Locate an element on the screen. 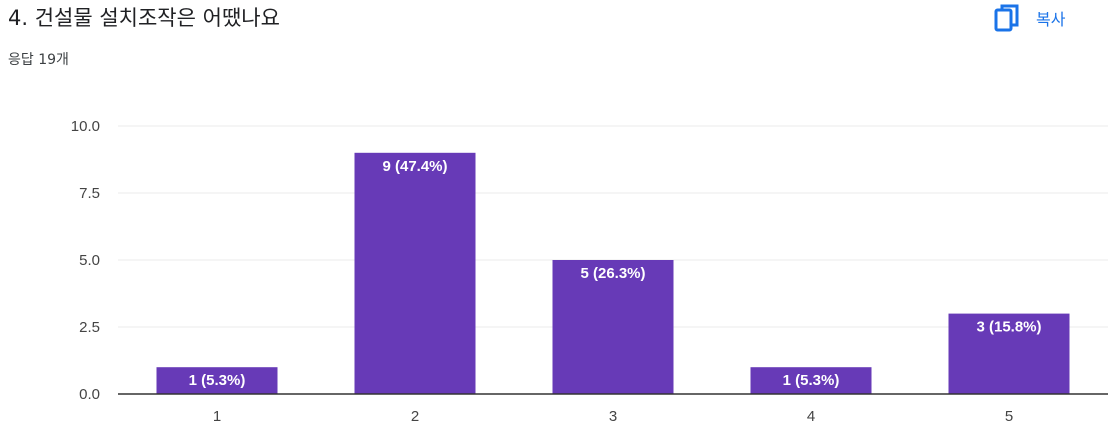  question-title: 4. 건설물 설치조작은 어땠나요 is located at coordinates (144, 18).